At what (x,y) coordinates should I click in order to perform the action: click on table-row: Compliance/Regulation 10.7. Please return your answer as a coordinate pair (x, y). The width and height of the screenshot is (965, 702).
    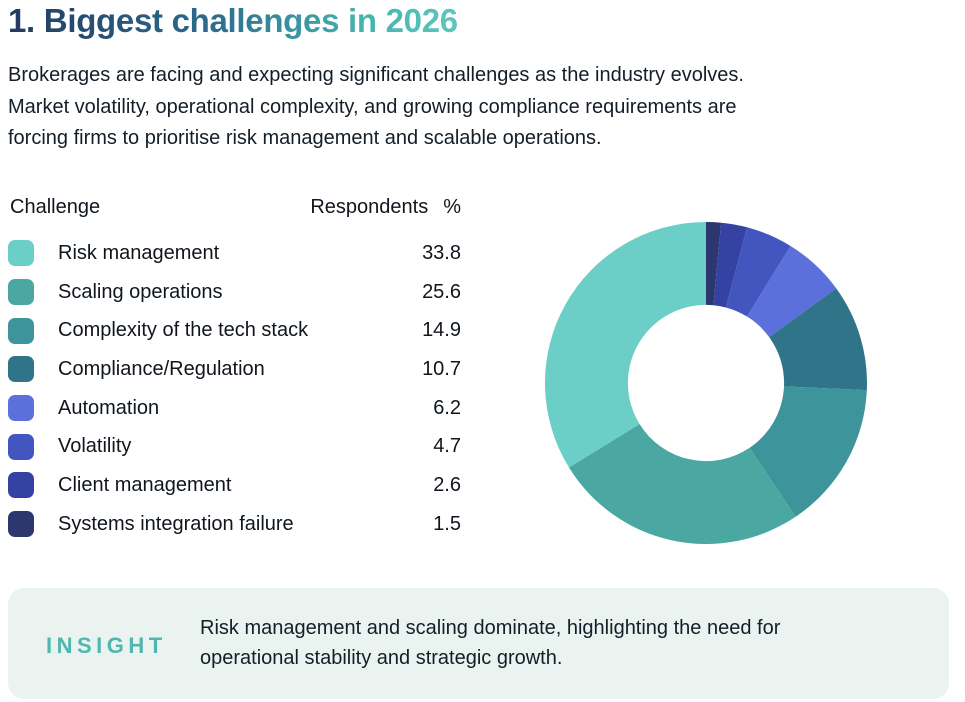
    Looking at the image, I should click on (234, 369).